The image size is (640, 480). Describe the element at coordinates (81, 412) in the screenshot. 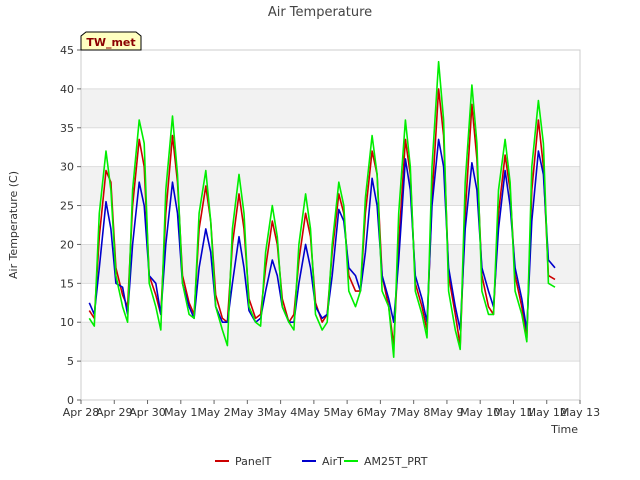

I see `x-tick-label: Apr 28` at that location.